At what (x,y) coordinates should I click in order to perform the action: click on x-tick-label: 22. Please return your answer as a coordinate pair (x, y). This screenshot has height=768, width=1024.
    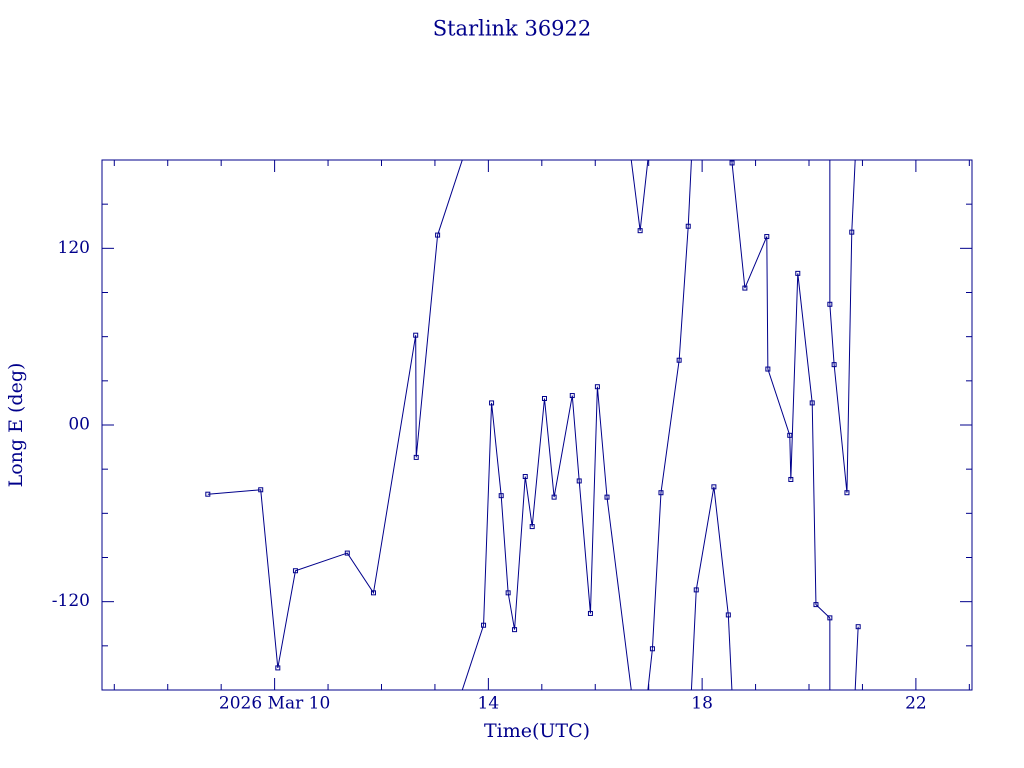
    Looking at the image, I should click on (916, 704).